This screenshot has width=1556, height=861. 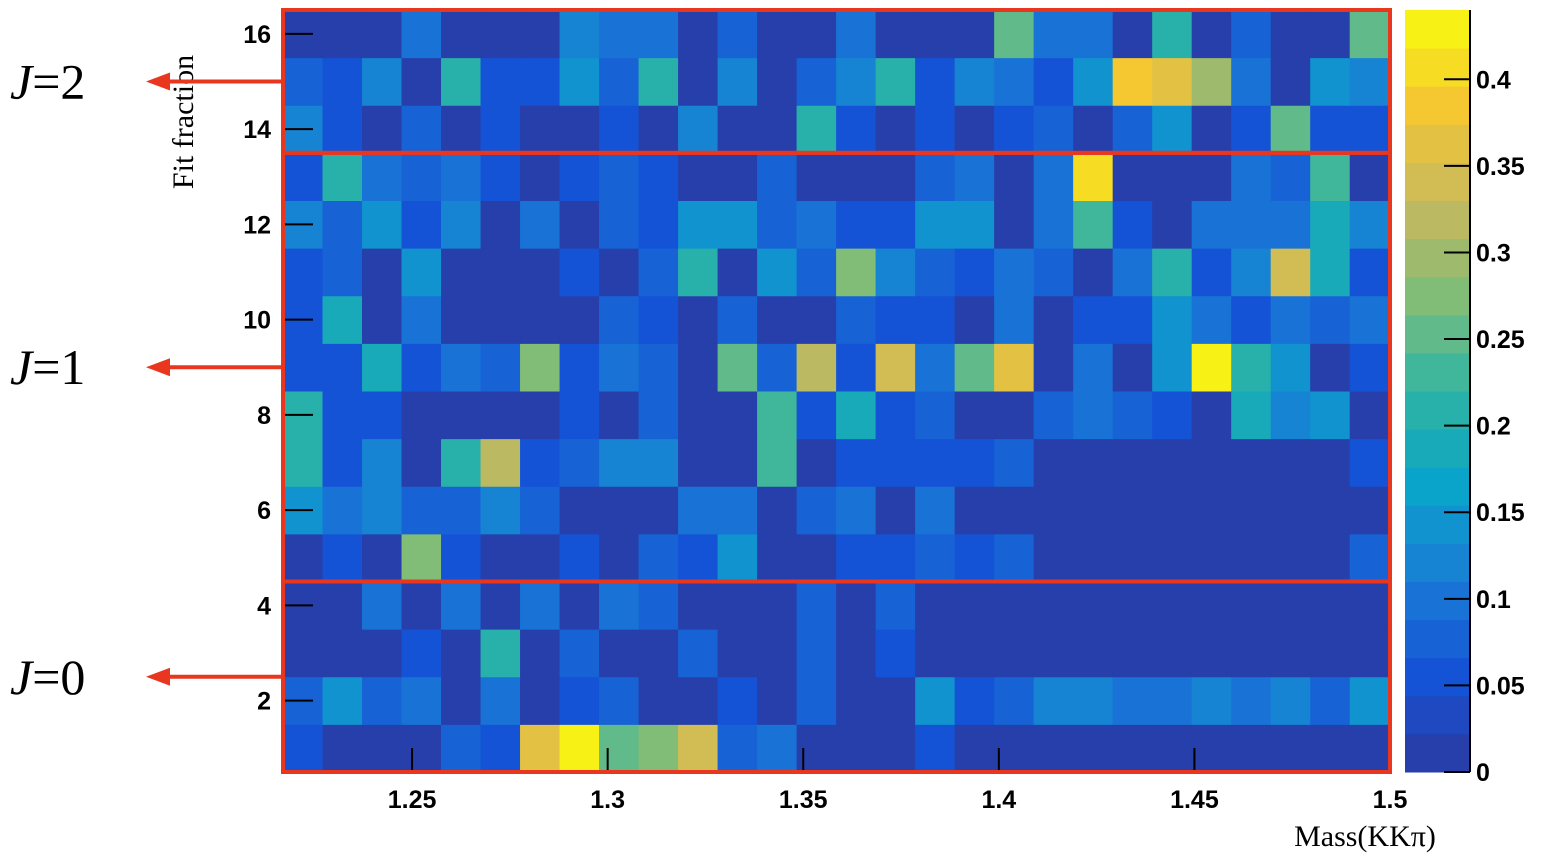 What do you see at coordinates (1365, 836) in the screenshot?
I see `x-axis-title: Mass(KKπ)` at bounding box center [1365, 836].